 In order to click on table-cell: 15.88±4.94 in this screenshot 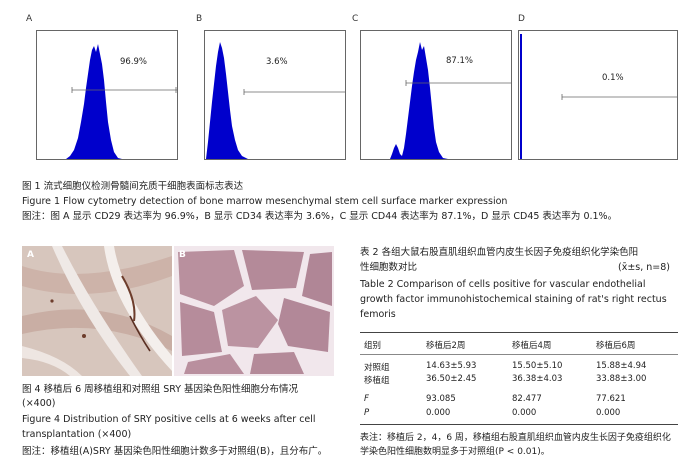, I will do `click(621, 366)`.